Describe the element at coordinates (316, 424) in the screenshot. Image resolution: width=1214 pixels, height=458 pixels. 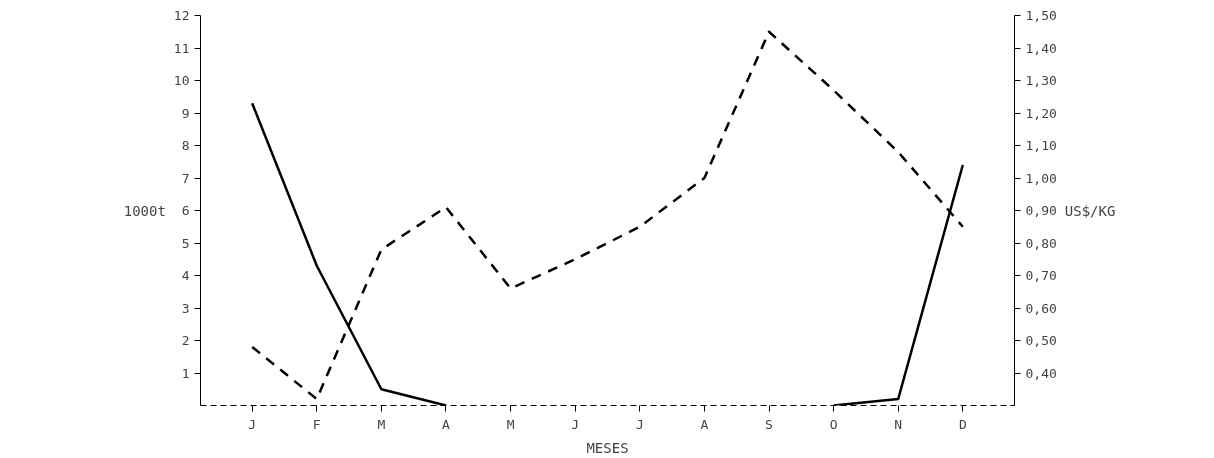
I see `x-tick-label: F` at that location.